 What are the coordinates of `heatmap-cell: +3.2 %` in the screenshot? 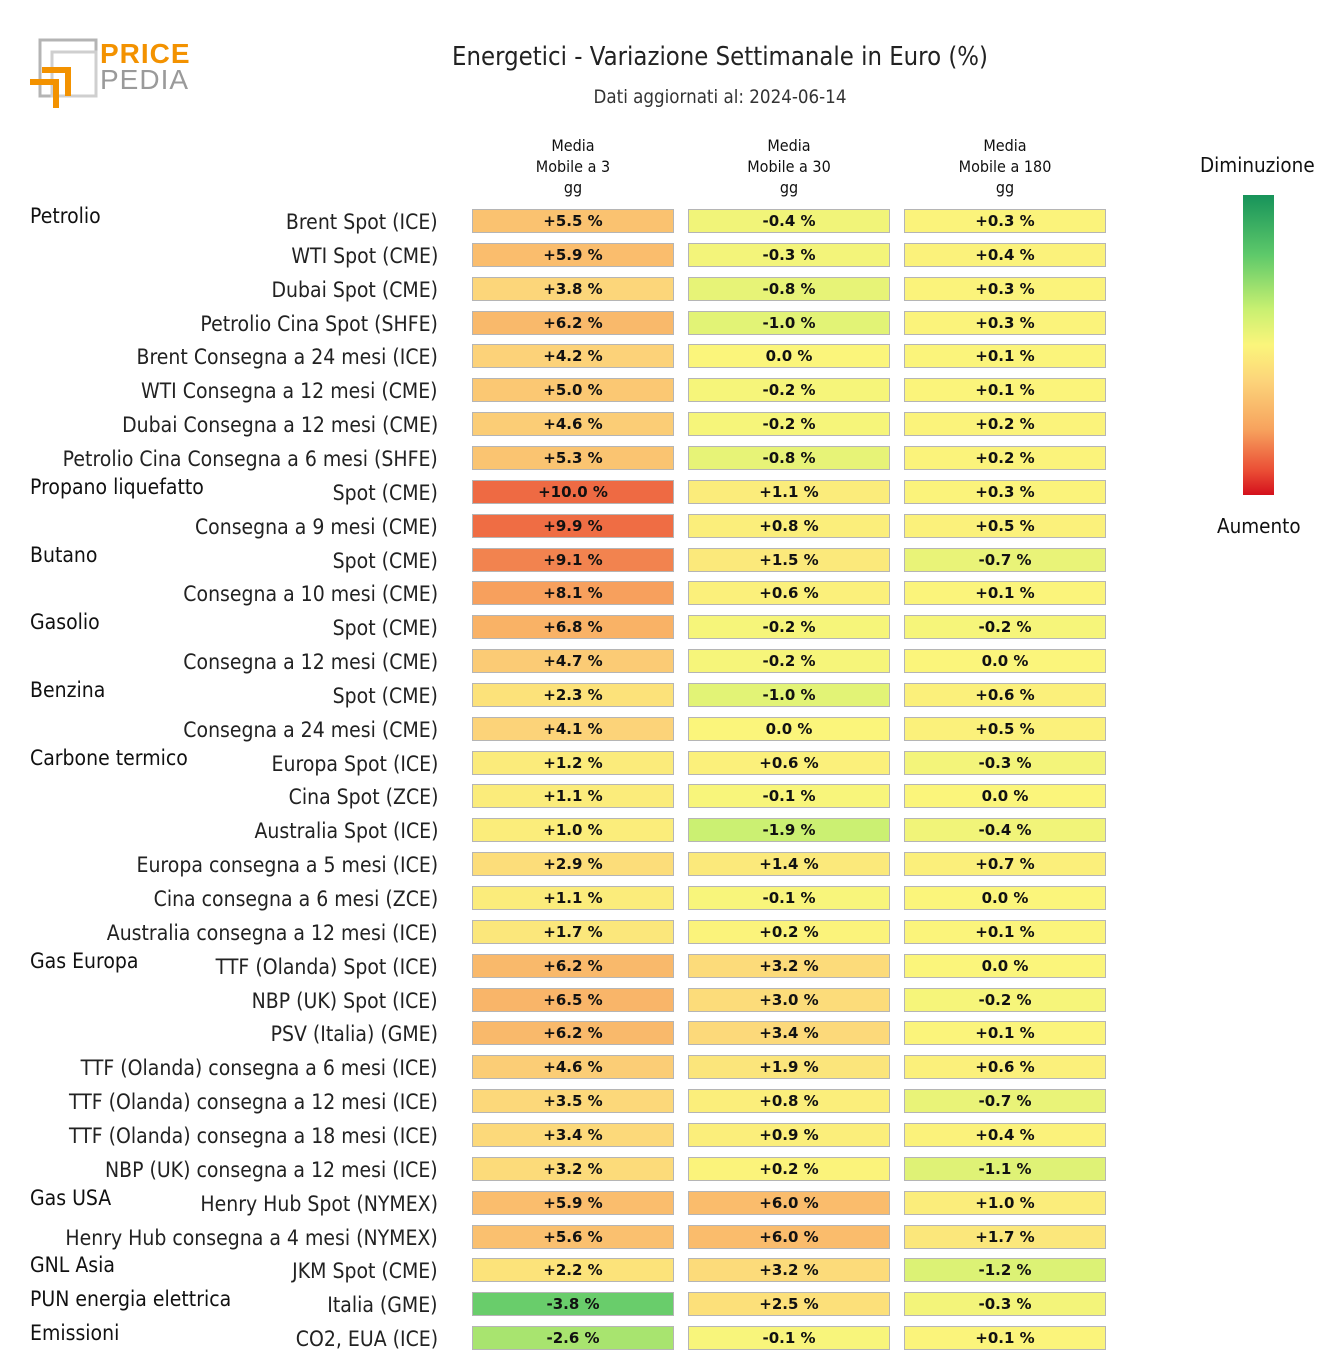 It's located at (789, 1270).